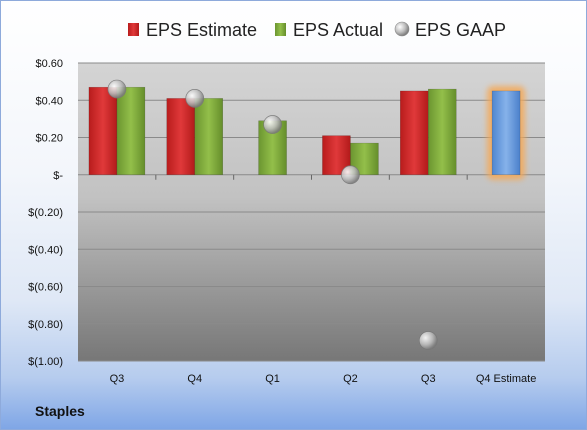  Describe the element at coordinates (402, 29) in the screenshot. I see `legend-swatch-eps-gaap` at that location.